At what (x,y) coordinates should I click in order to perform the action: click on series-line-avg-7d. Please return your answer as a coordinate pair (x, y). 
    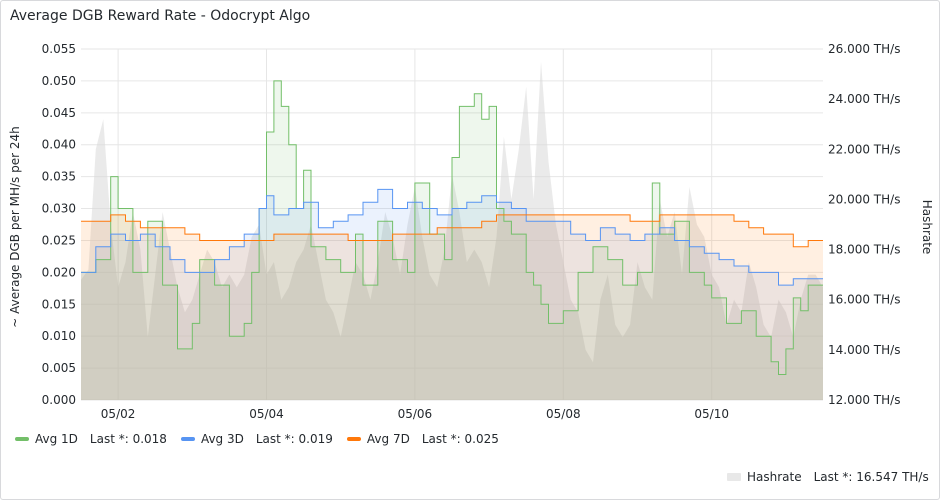
    Looking at the image, I should click on (452, 231).